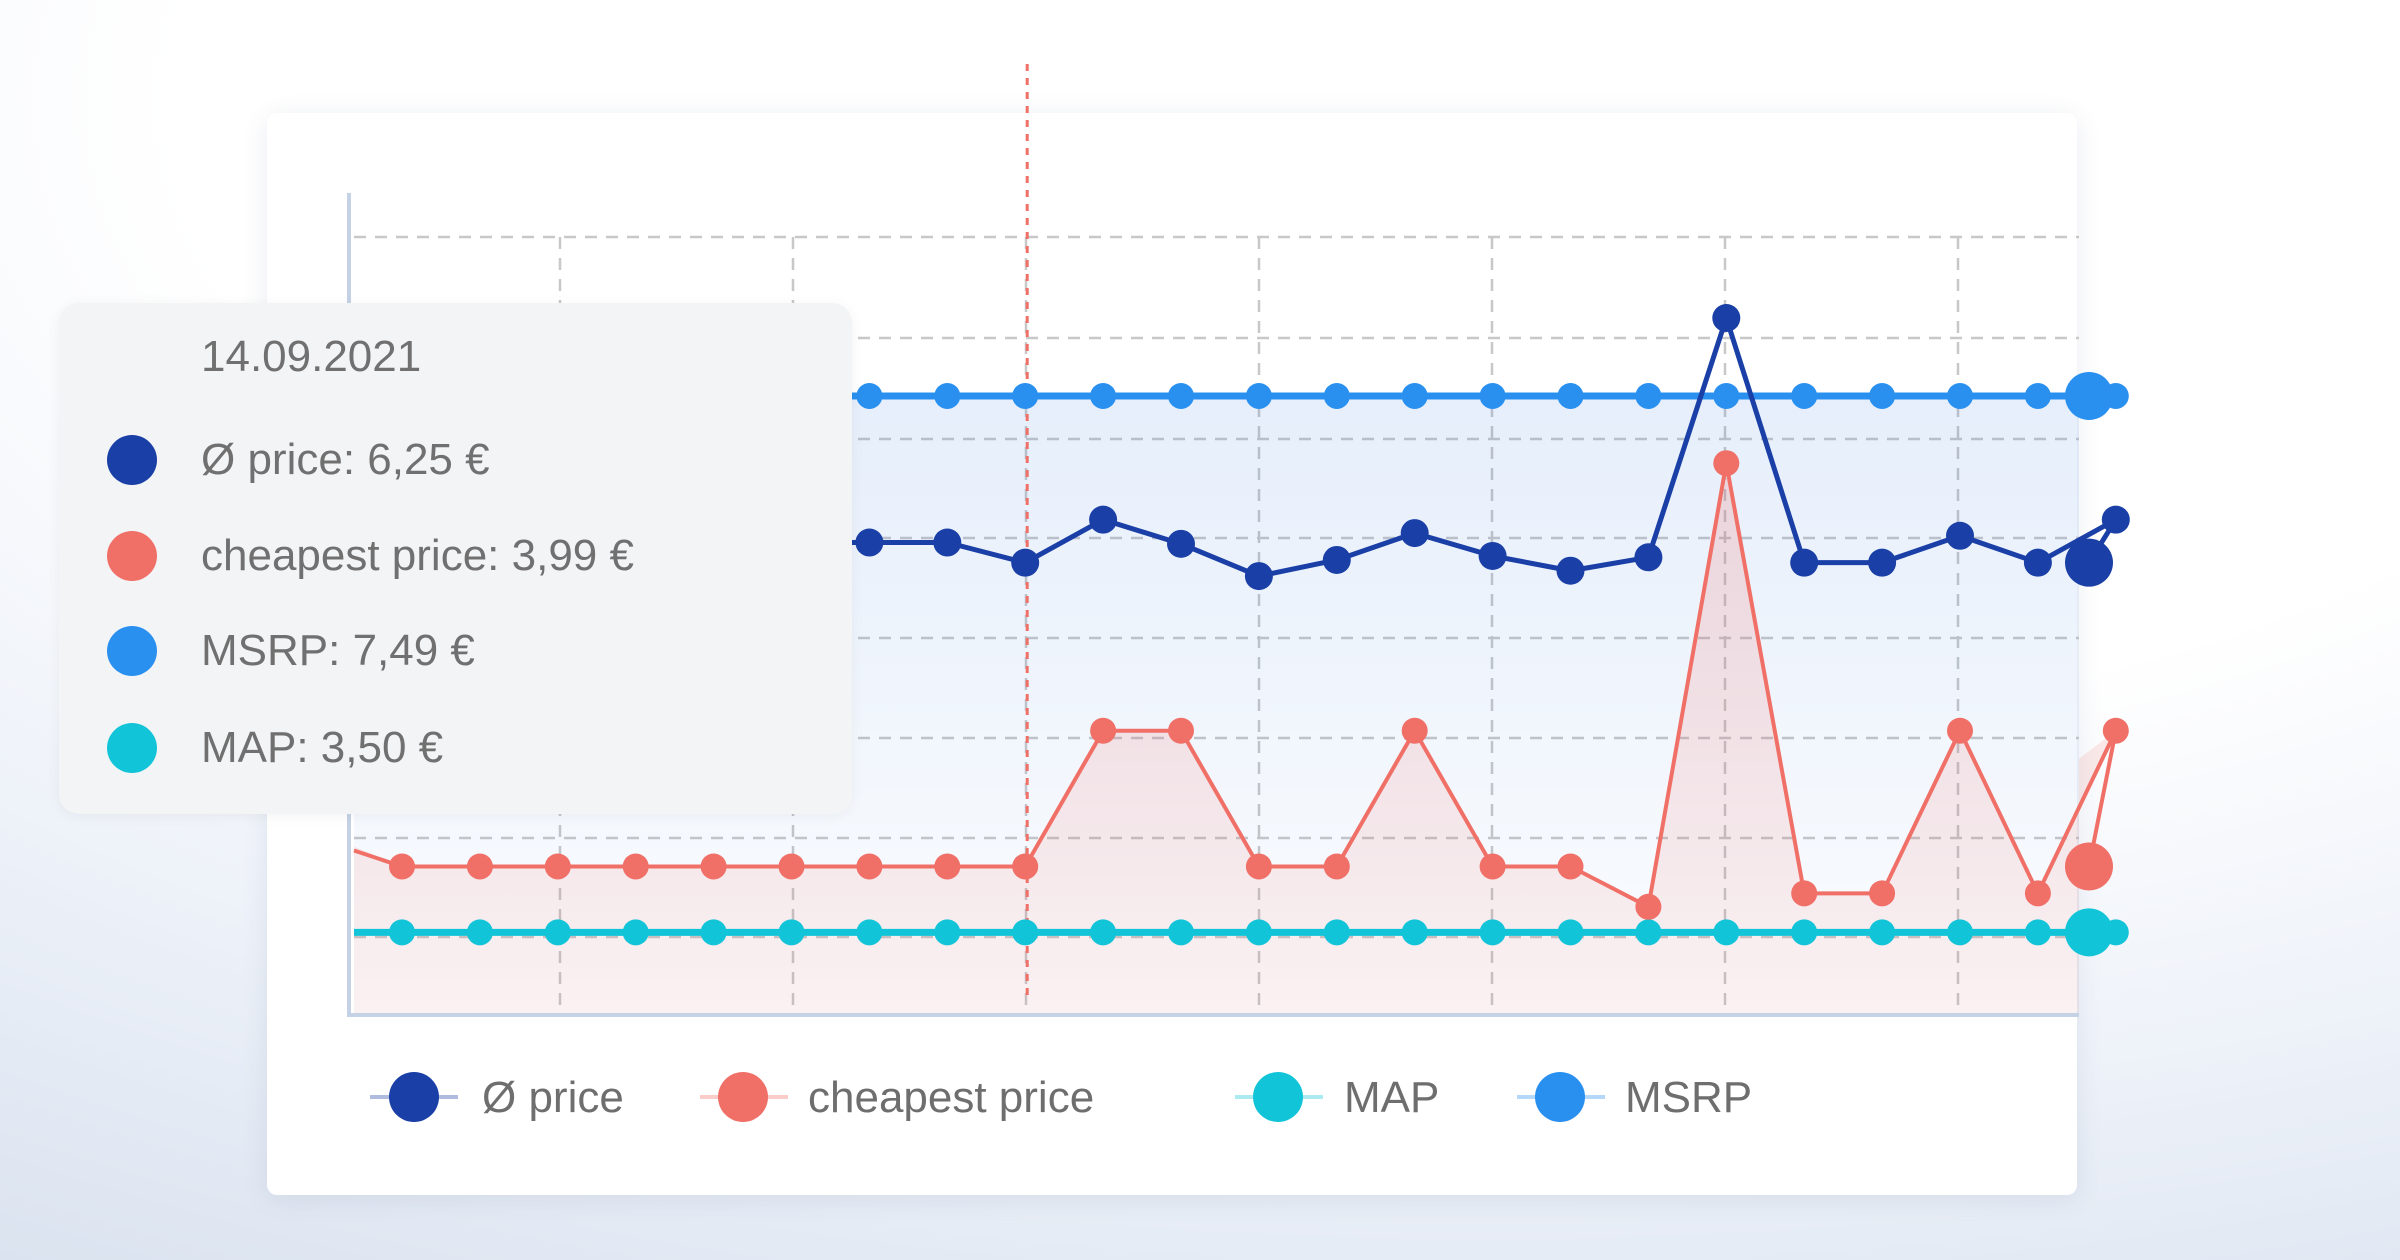  Describe the element at coordinates (1560, 1097) in the screenshot. I see `legend-swatch-msrp` at that location.